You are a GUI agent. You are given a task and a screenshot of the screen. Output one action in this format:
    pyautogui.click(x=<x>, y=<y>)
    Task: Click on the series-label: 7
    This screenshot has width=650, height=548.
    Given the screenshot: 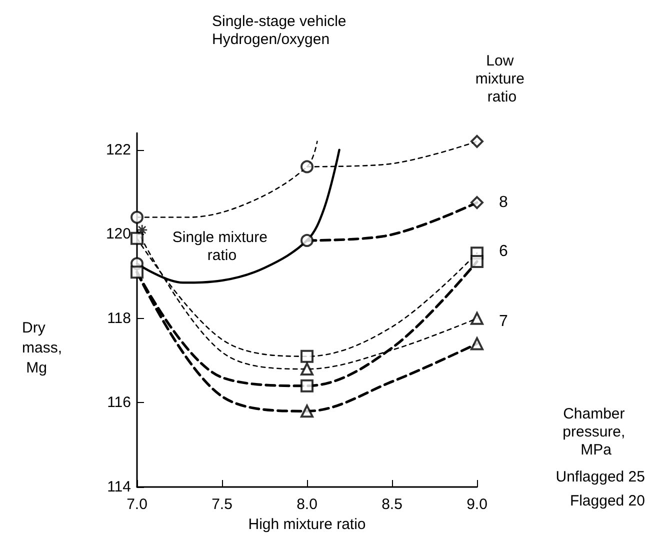 What is the action you would take?
    pyautogui.click(x=503, y=321)
    